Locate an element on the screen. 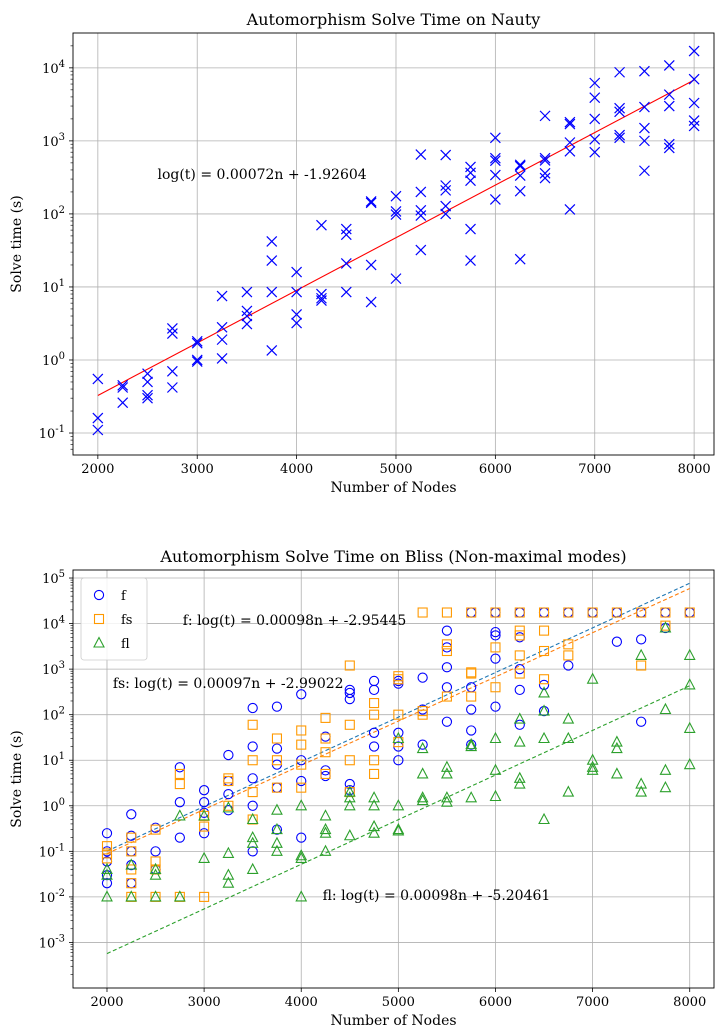  chart-title: Automorphism Solve Time on Nauty is located at coordinates (393, 19).